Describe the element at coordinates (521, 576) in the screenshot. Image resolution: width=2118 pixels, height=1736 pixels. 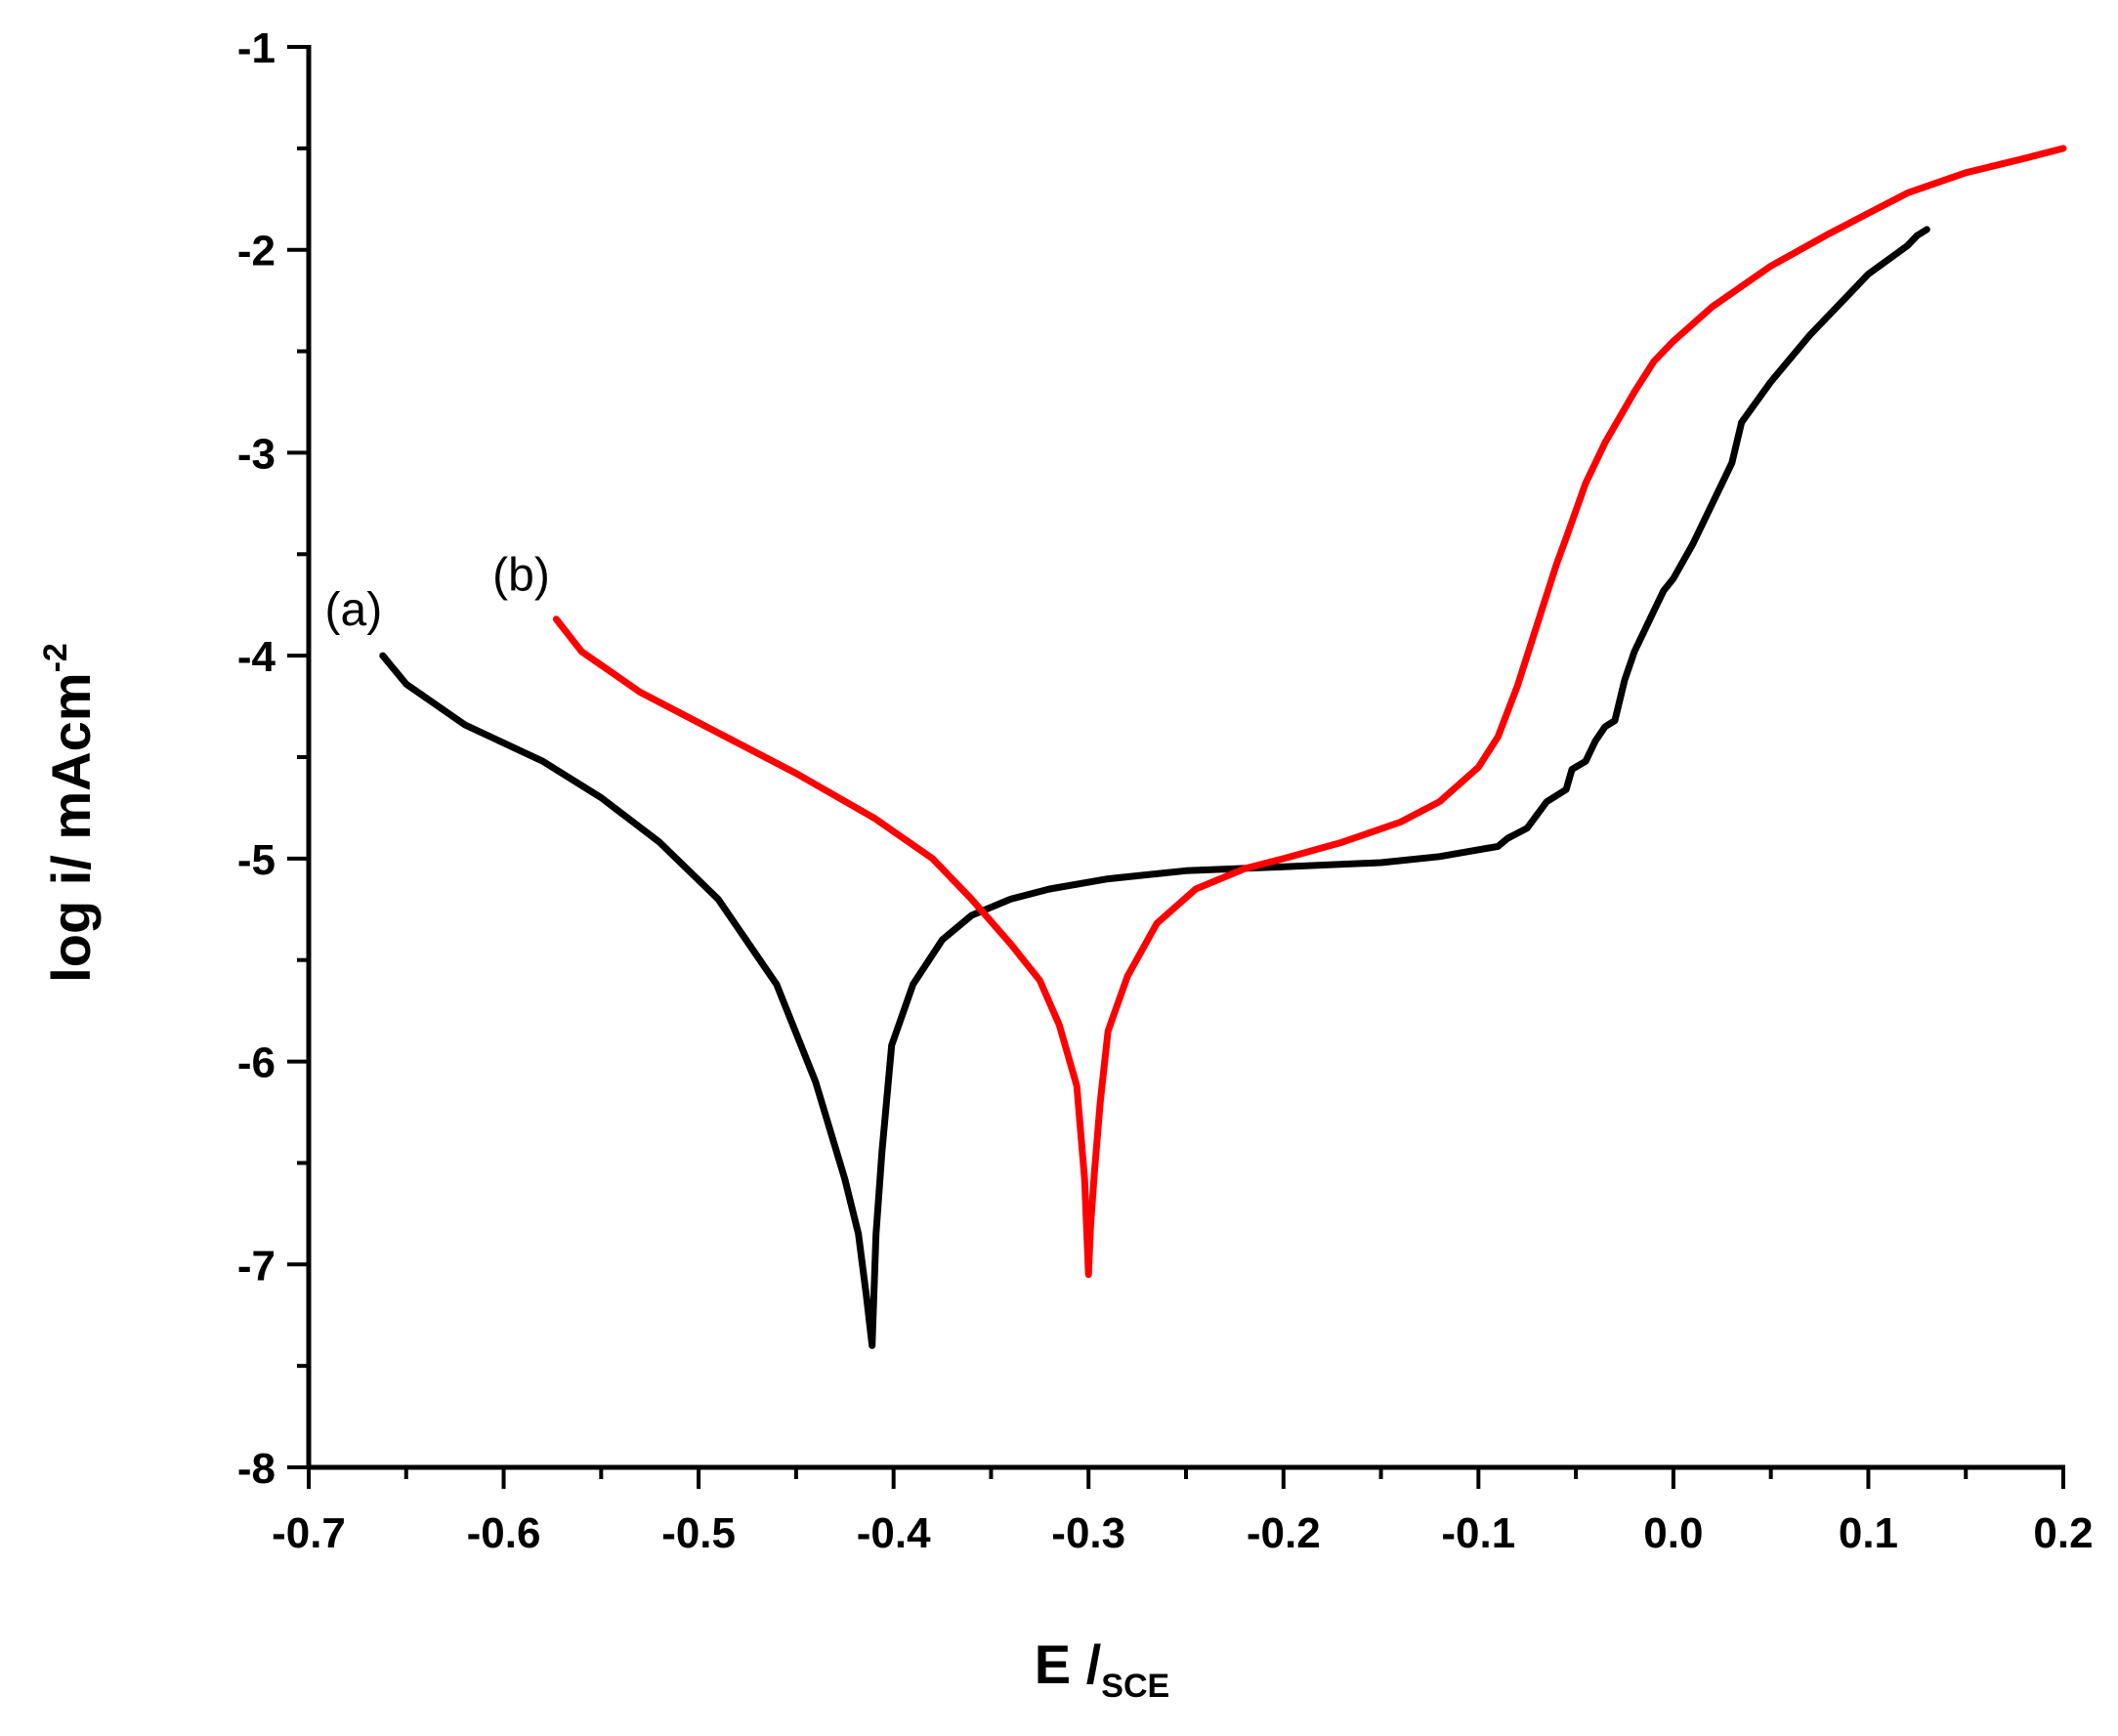
I see `series-label-b: (b)` at that location.